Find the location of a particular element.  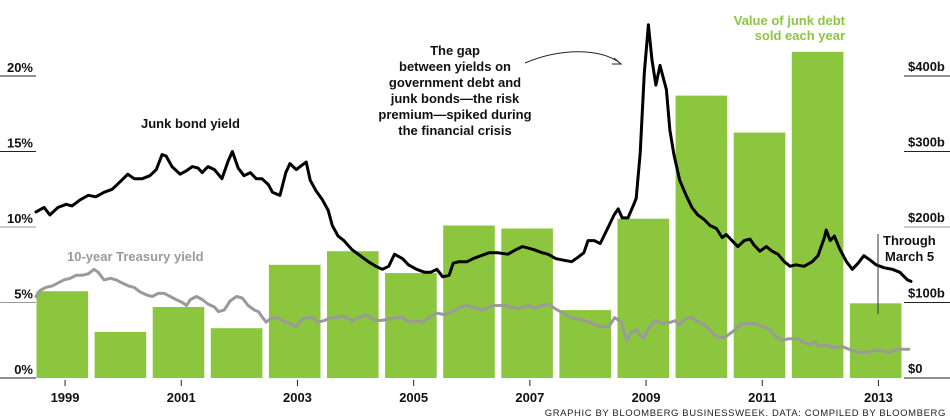

bar-2010 is located at coordinates (701, 236).